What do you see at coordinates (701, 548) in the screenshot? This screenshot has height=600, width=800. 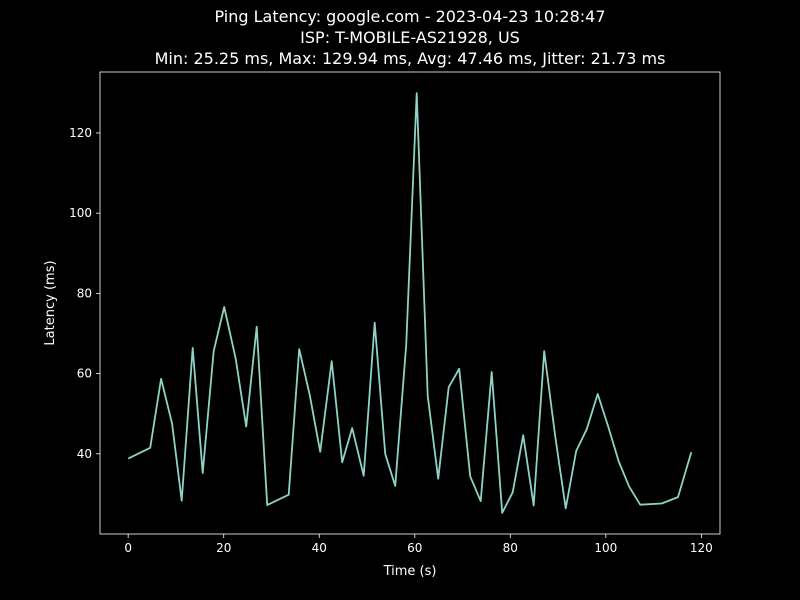 I see `x-tick-label: 120` at bounding box center [701, 548].